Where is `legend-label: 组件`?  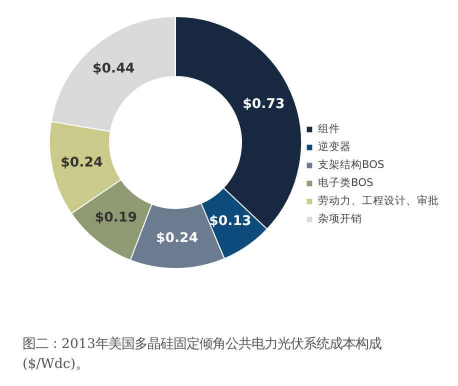 legend-label: 组件 is located at coordinates (329, 129).